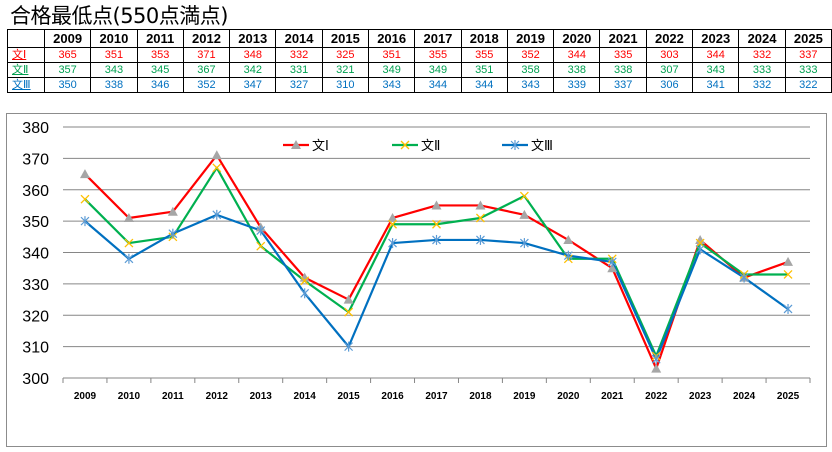  What do you see at coordinates (436, 396) in the screenshot?
I see `x-tick-label: 2017` at bounding box center [436, 396].